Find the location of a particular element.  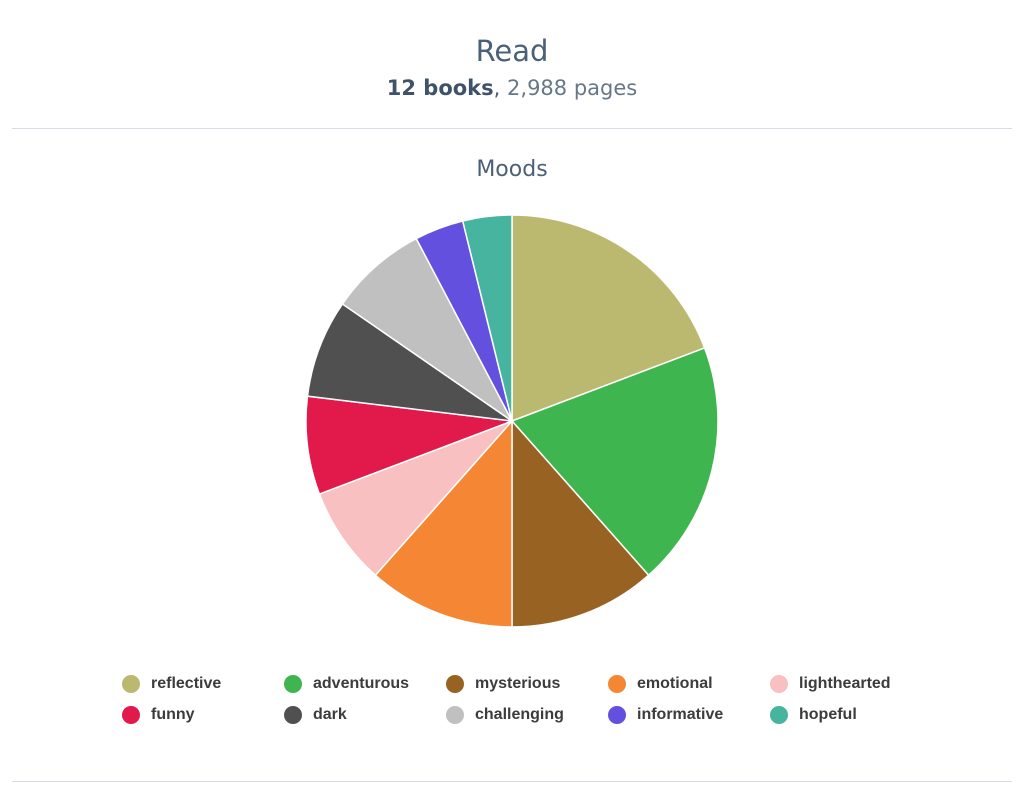

pie-slice-emotional is located at coordinates (443, 523).